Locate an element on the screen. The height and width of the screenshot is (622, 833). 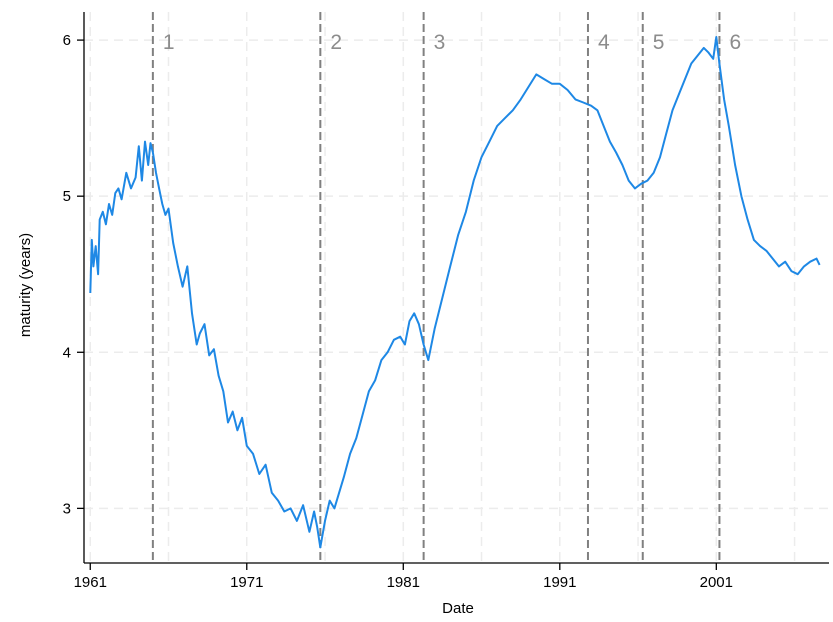
reference-line-label-1: 1 is located at coordinates (169, 42).